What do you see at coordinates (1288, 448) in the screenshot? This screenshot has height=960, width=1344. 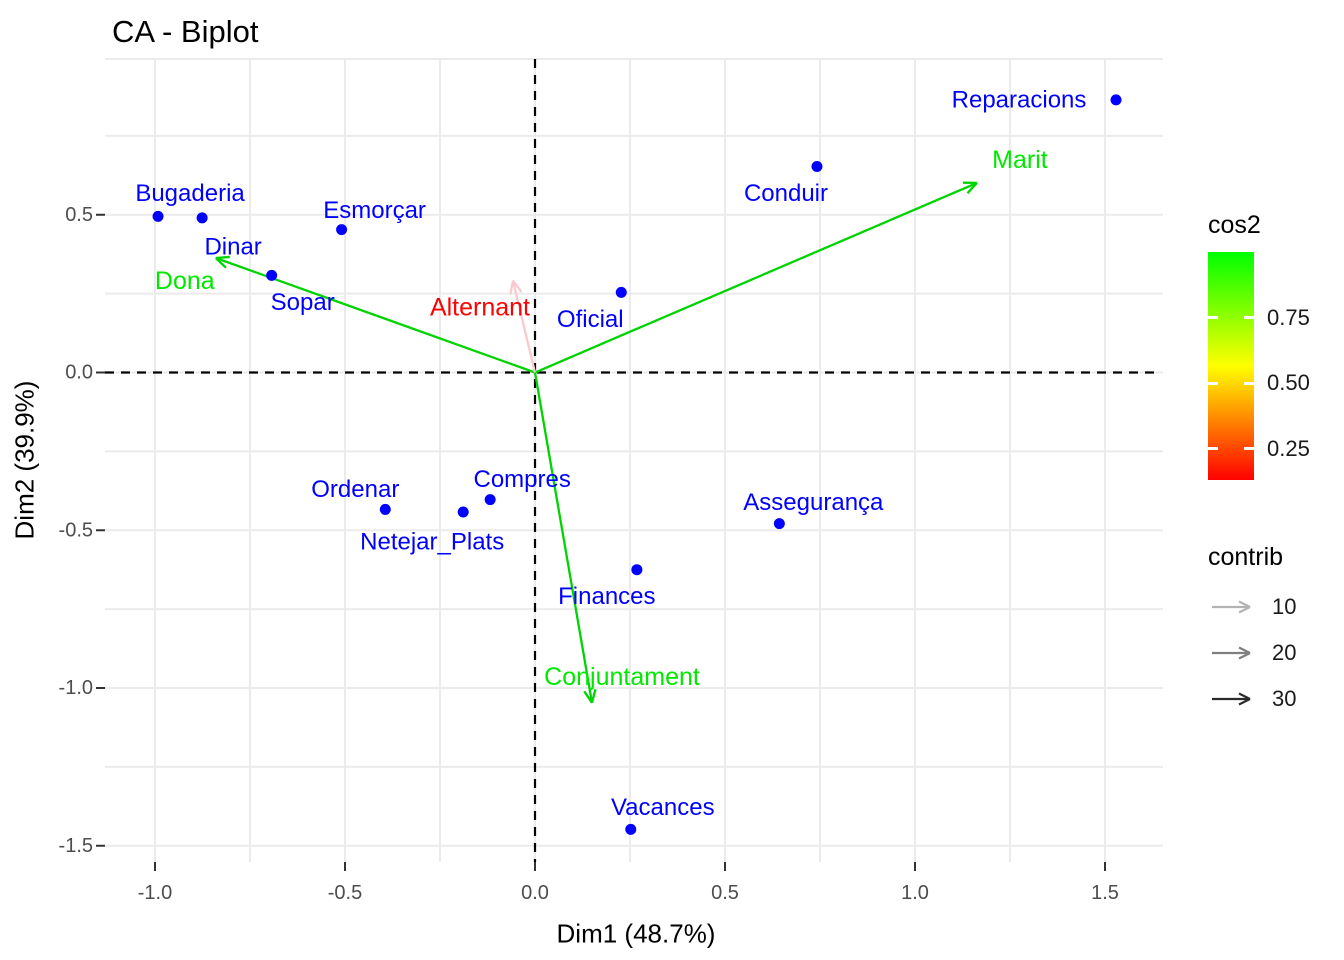 I see `cos2-tick-label: 0.25` at bounding box center [1288, 448].